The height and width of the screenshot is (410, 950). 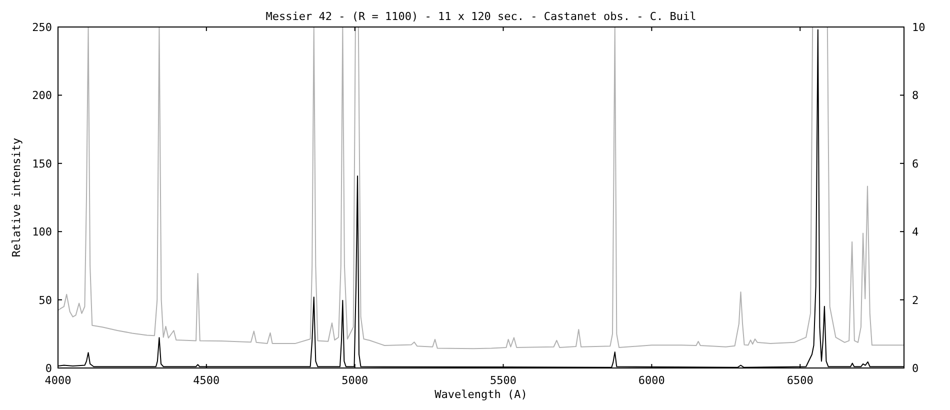 I want to click on x-tick-label: 4000, so click(x=58, y=380).